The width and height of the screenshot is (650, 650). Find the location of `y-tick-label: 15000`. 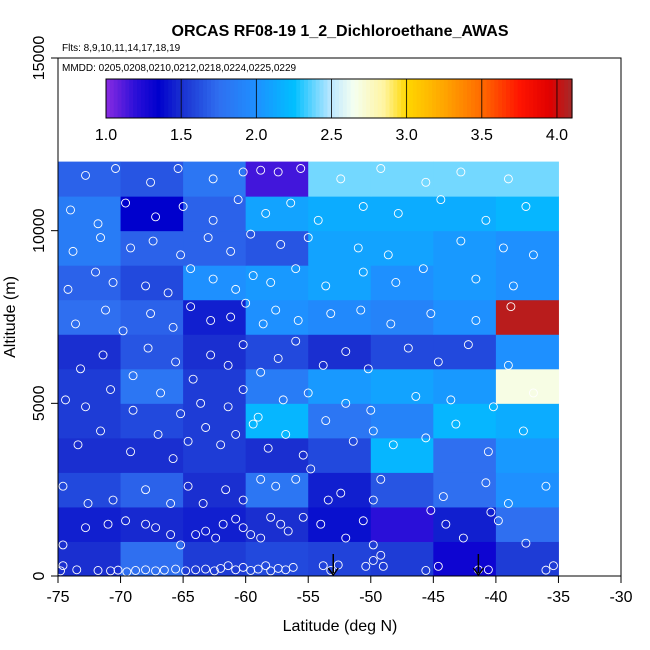

y-tick-label: 15000 is located at coordinates (39, 58).